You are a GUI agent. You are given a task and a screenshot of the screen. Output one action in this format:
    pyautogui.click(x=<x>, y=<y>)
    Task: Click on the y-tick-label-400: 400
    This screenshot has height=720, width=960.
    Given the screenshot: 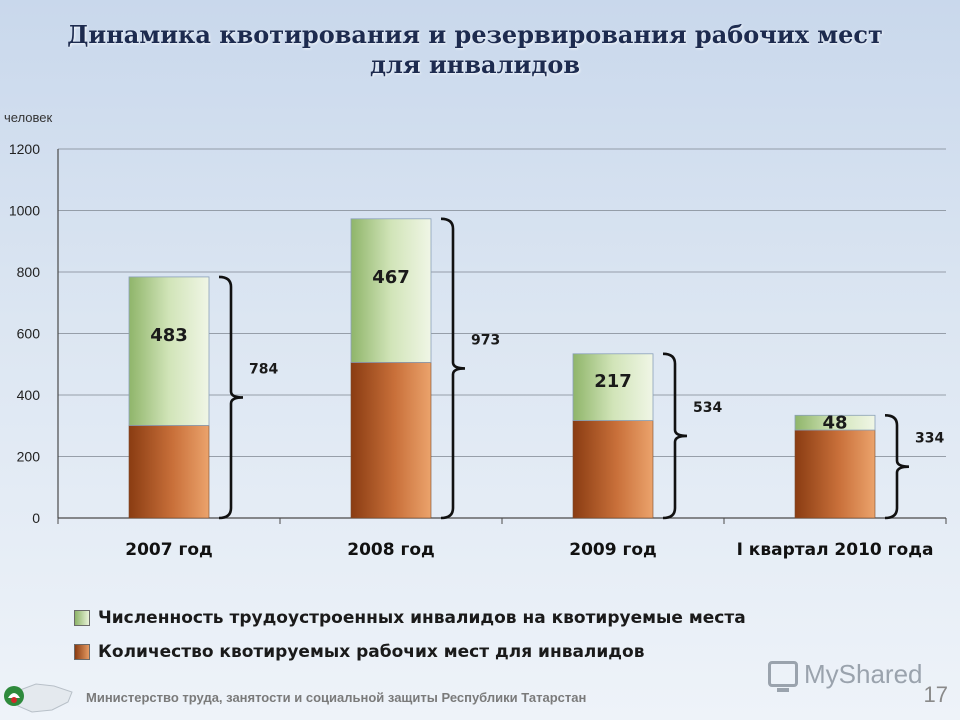 What is the action you would take?
    pyautogui.click(x=29, y=395)
    